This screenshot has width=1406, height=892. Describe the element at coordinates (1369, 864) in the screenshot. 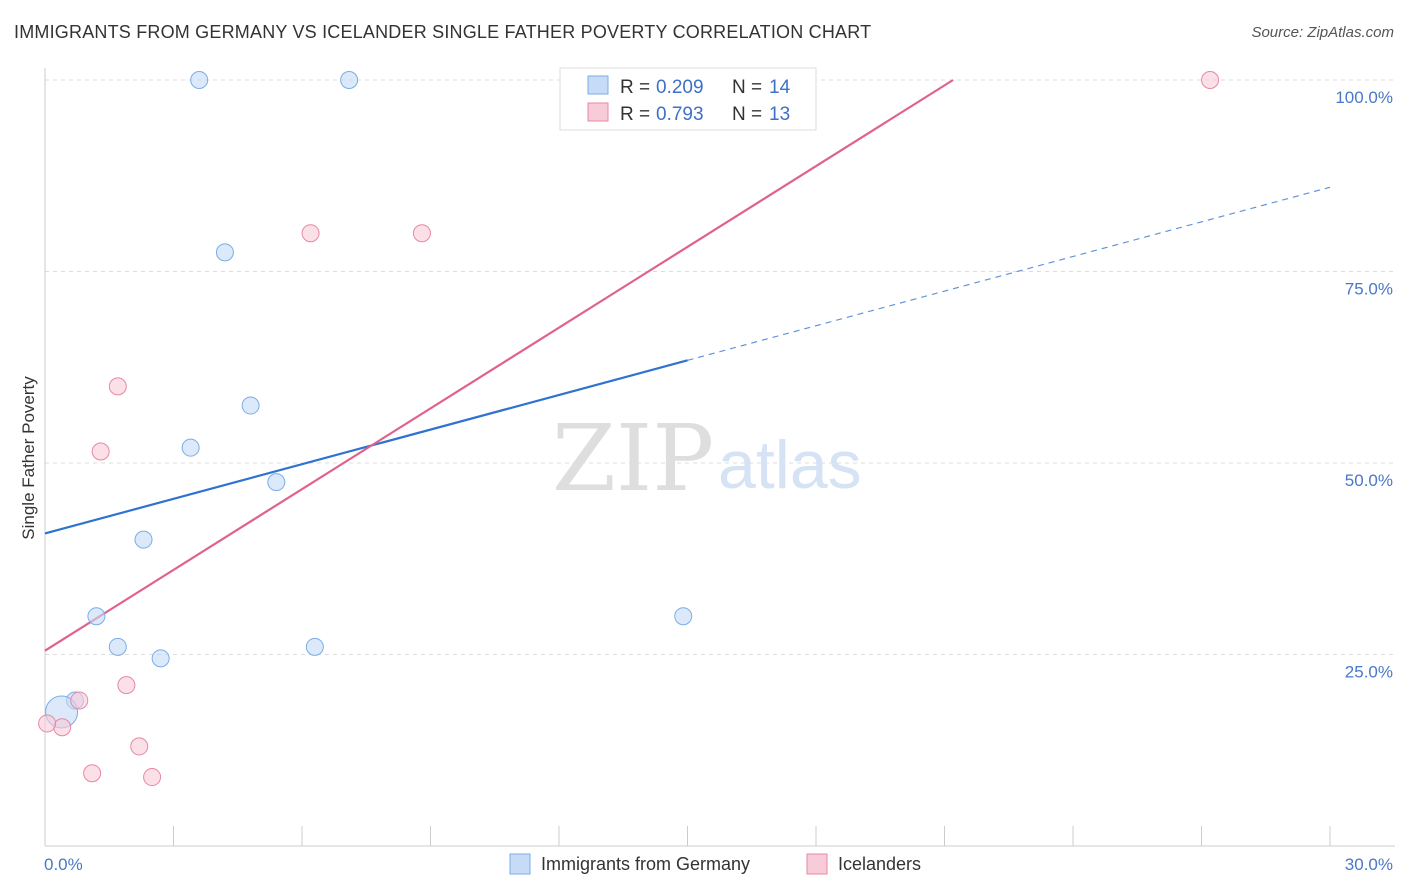

I see `x-tick-label: 30.0%` at that location.